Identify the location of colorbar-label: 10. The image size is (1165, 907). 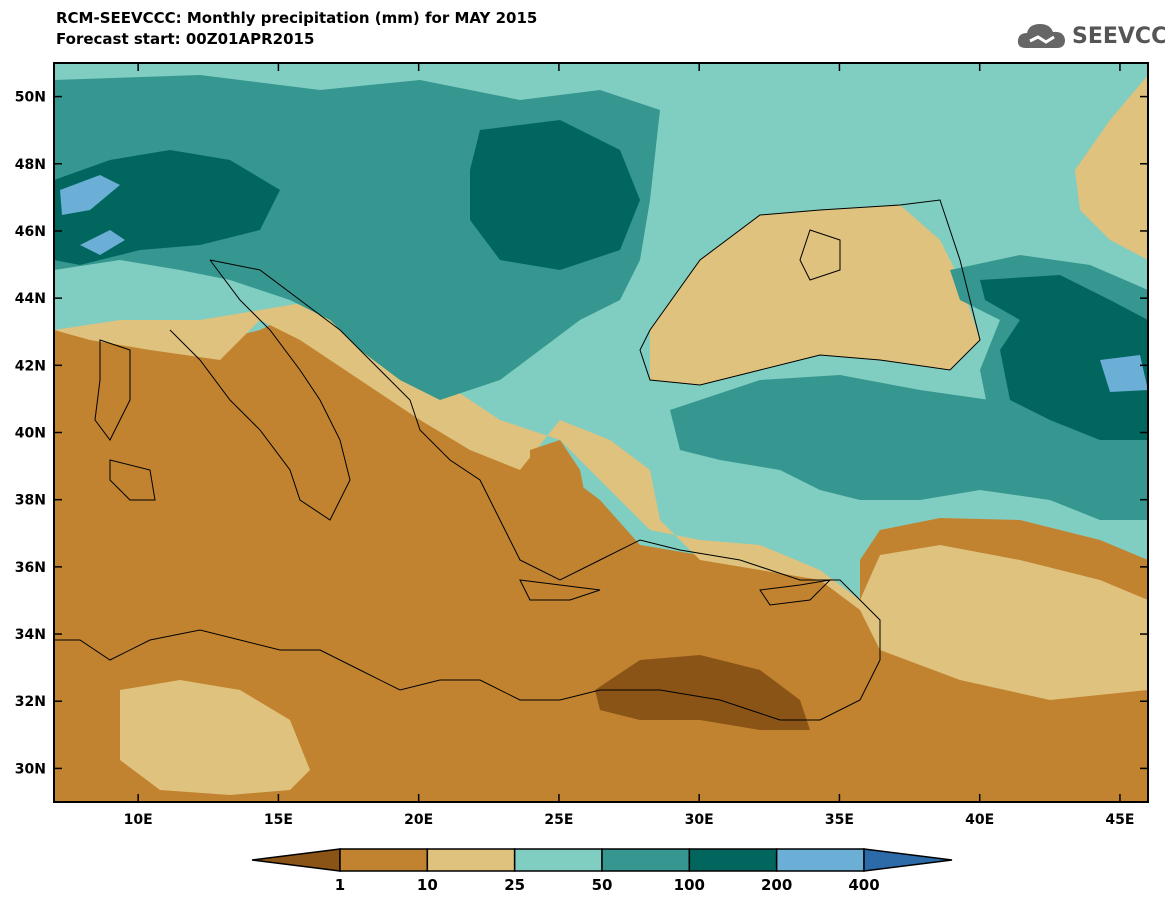
(427, 885).